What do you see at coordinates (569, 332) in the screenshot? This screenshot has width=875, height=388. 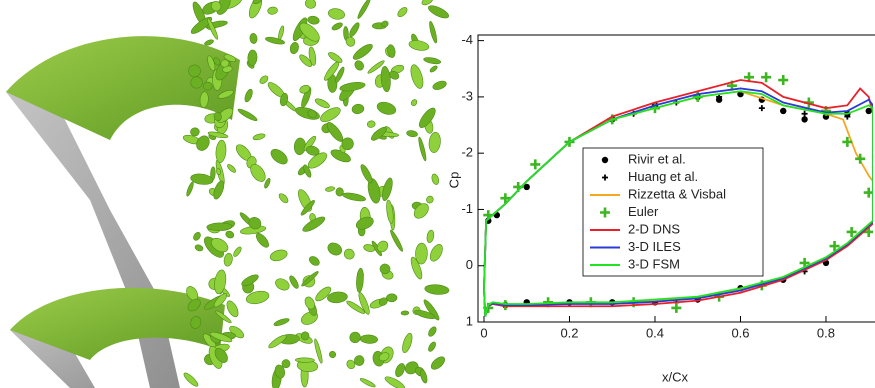 I see `x-tick-label: 0.2` at bounding box center [569, 332].